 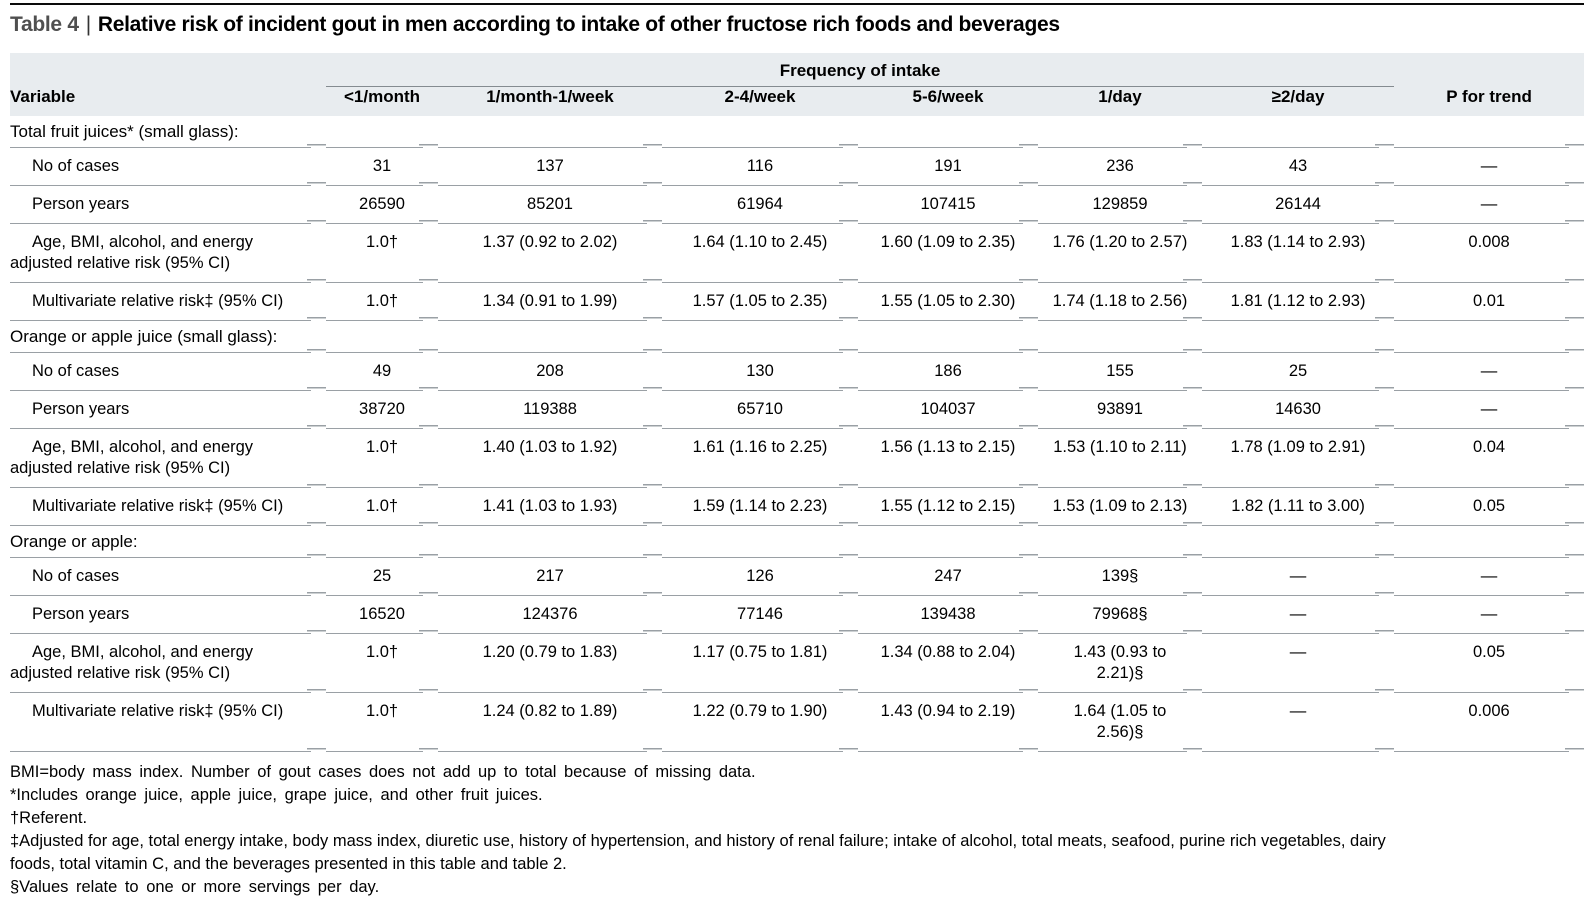 What do you see at coordinates (168, 70) in the screenshot?
I see `header-spacer` at bounding box center [168, 70].